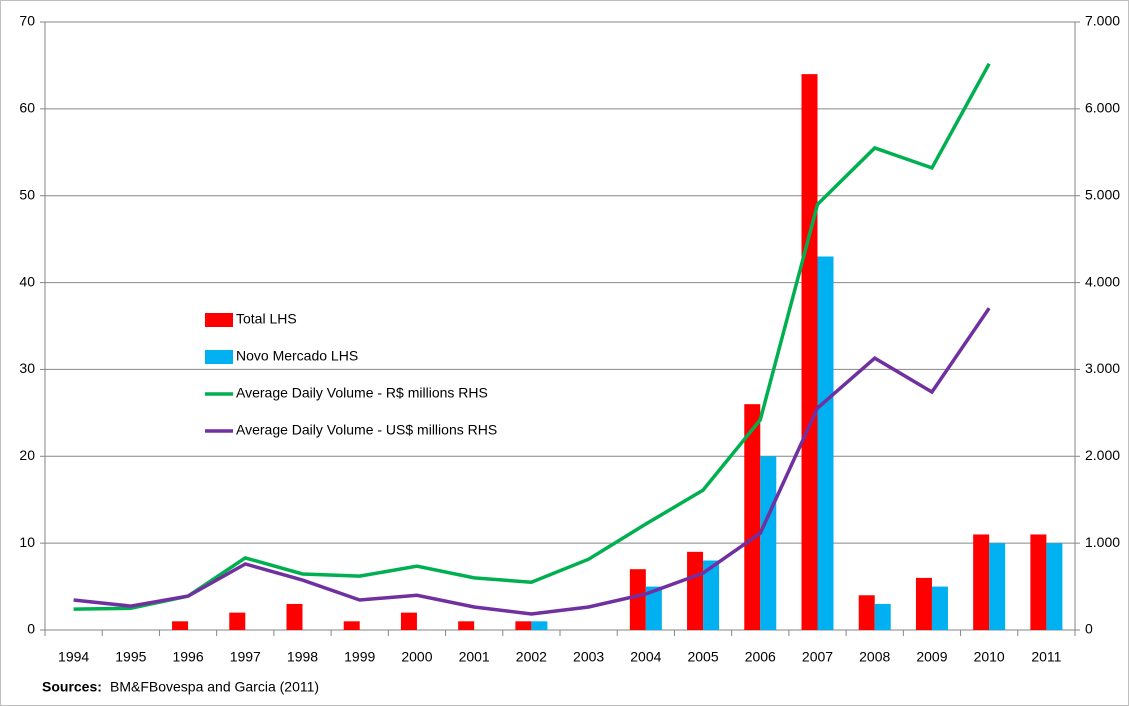 This screenshot has height=706, width=1129. I want to click on y2-tick-label: 6.000, so click(1102, 108).